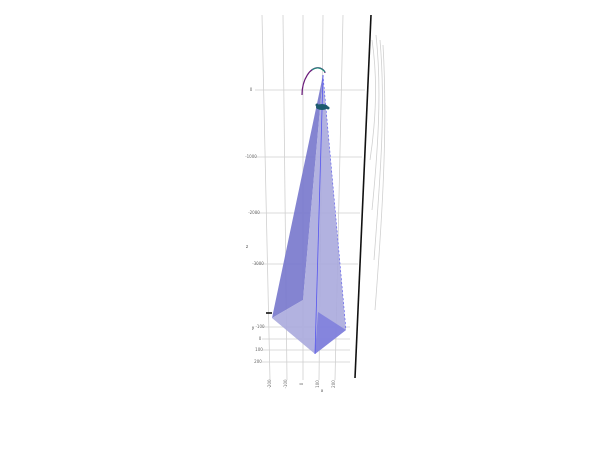 This screenshot has height=450, width=600. Describe the element at coordinates (330, 333) in the screenshot. I see `pyramid-face-base` at that location.